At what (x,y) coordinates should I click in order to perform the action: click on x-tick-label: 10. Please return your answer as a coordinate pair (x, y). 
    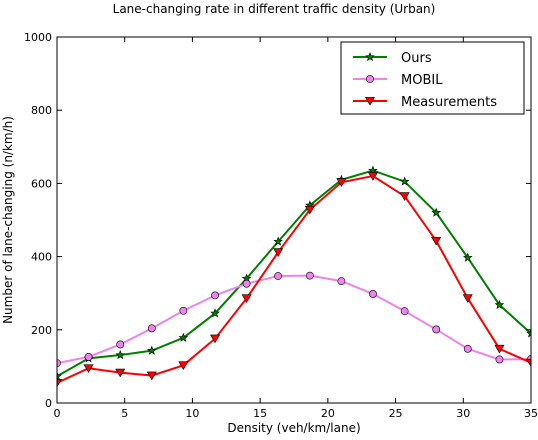
    Looking at the image, I should click on (192, 413).